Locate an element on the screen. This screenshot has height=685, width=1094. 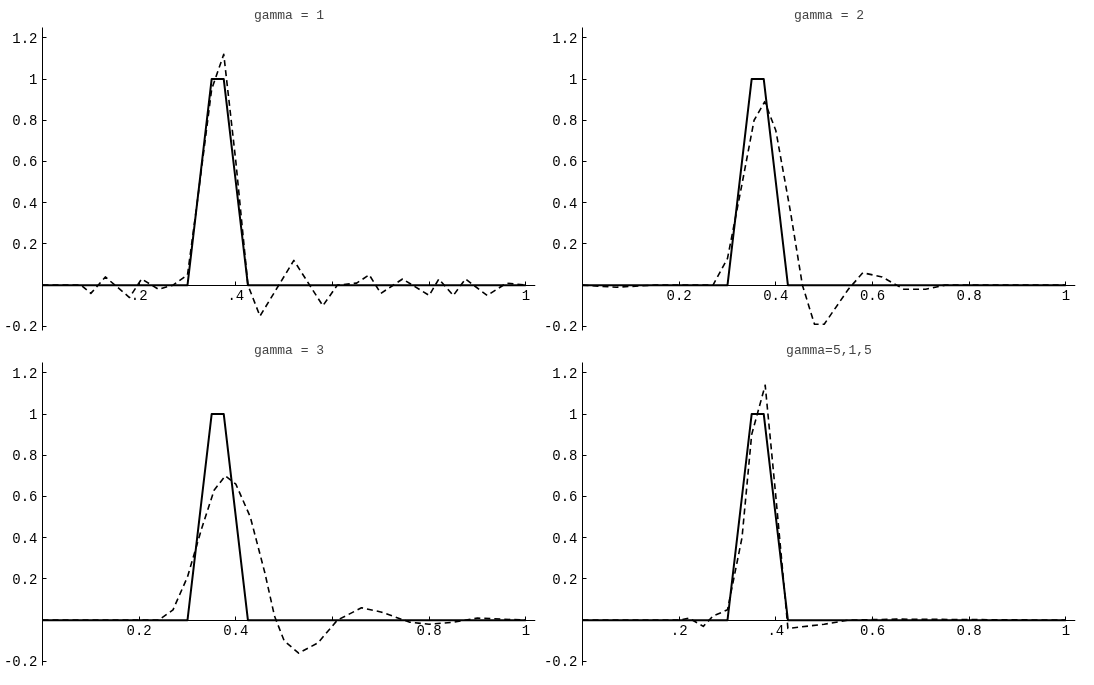
chart-title: gamma = 2 is located at coordinates (829, 15).